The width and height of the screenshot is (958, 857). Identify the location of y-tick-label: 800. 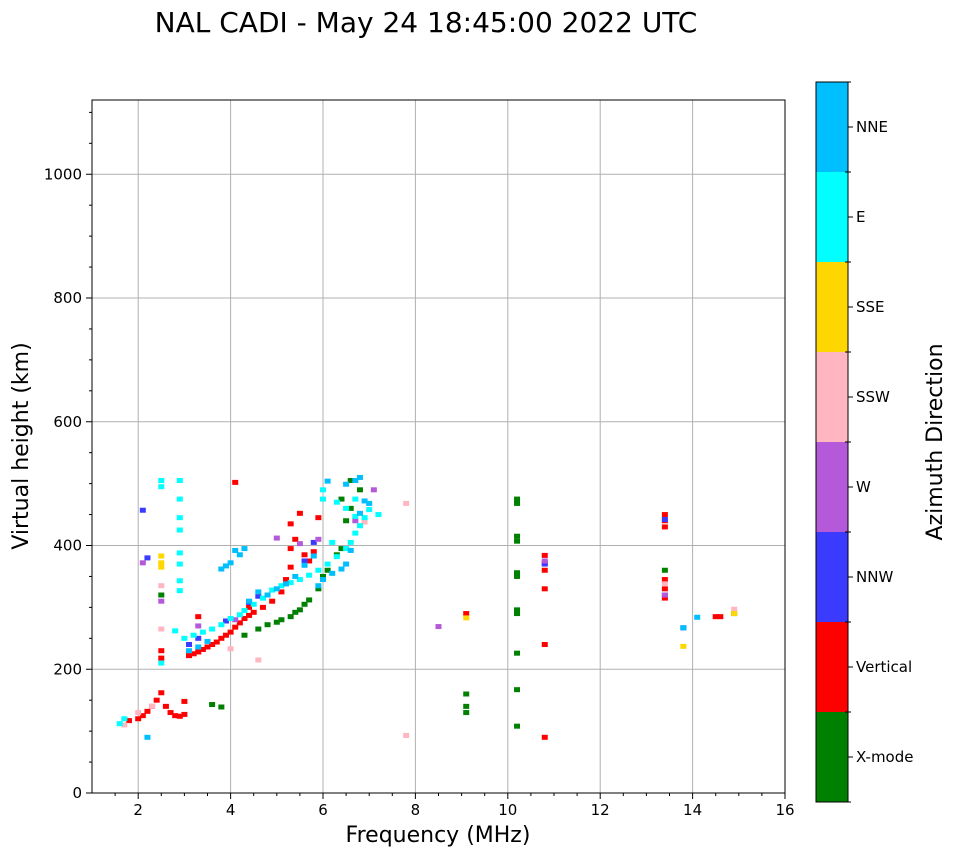
(67, 298).